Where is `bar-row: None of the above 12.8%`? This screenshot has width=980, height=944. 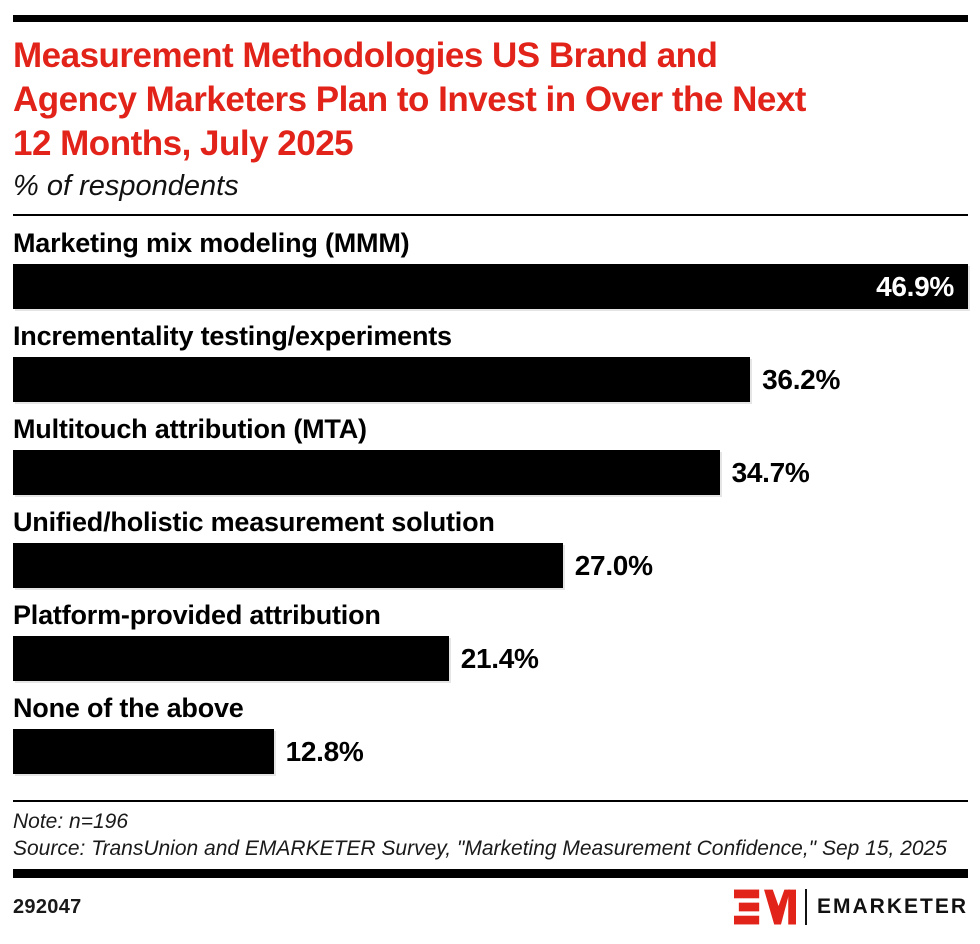
bar-row: None of the above 12.8% is located at coordinates (490, 733).